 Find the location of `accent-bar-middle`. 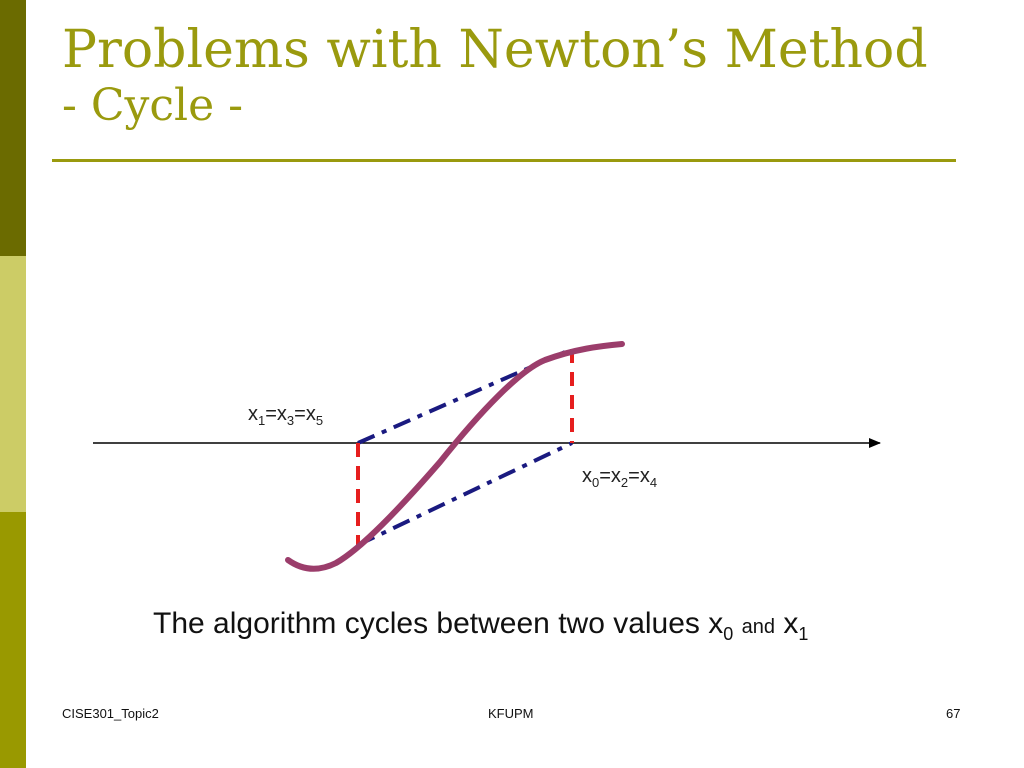

accent-bar-middle is located at coordinates (13, 384).